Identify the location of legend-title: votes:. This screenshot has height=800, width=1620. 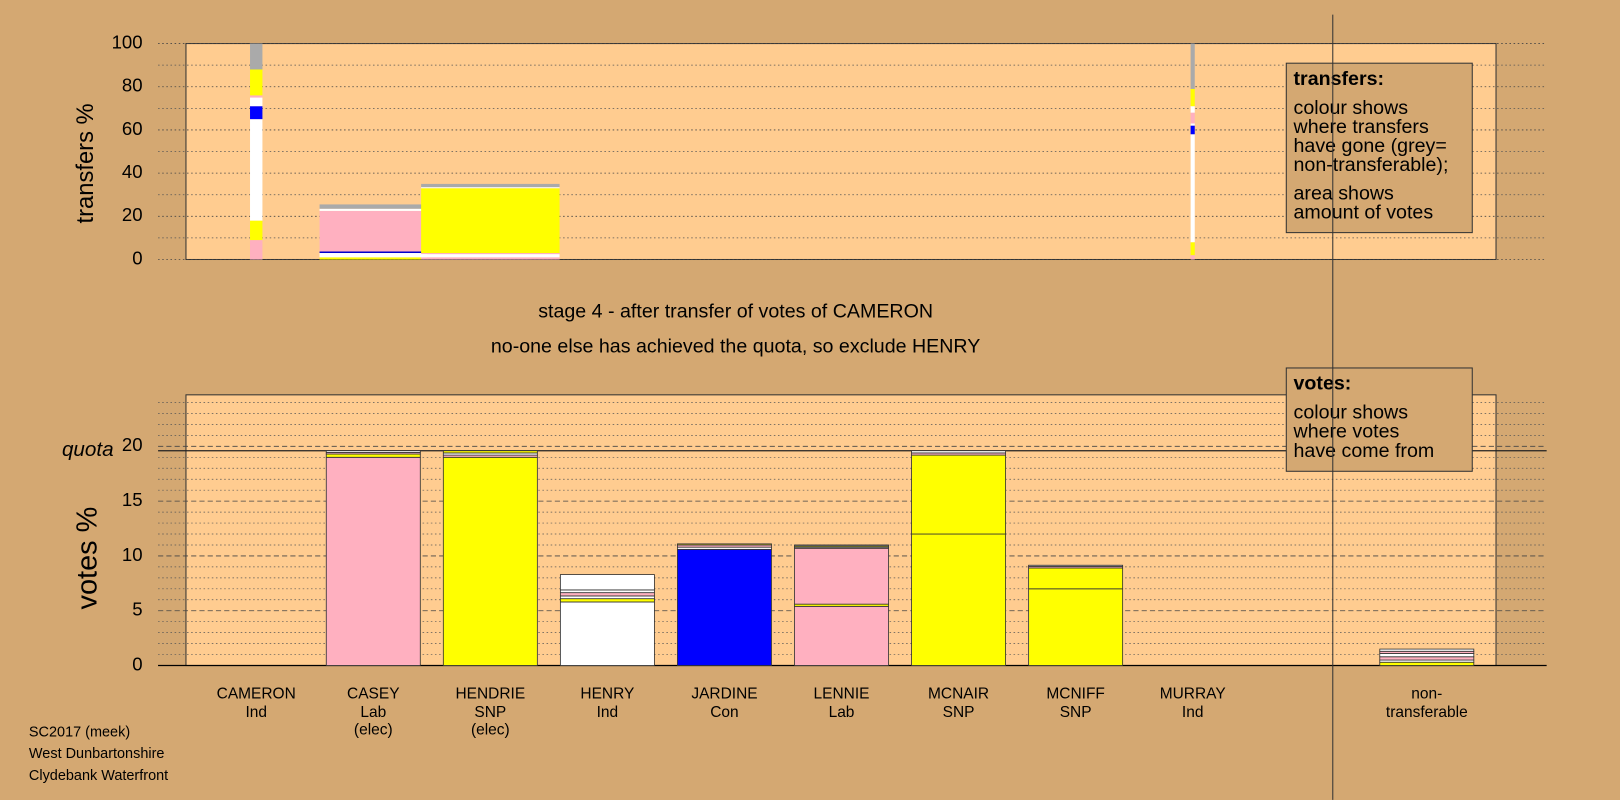
(1323, 384).